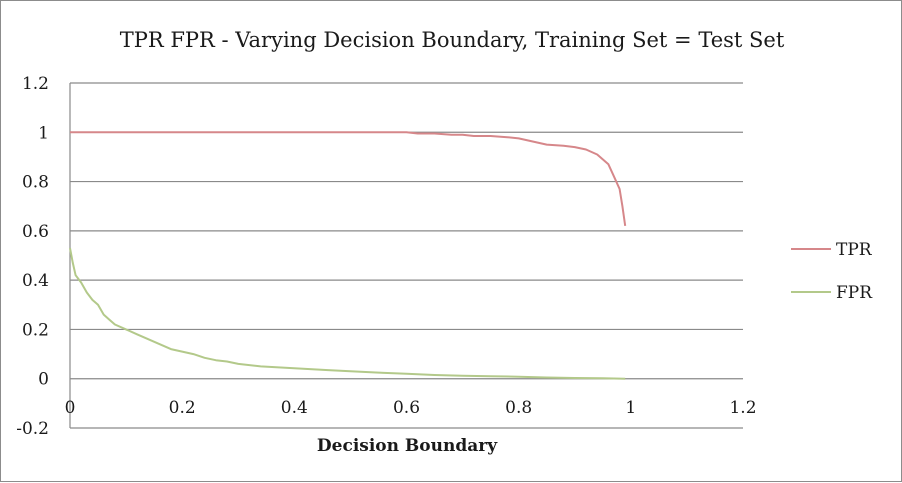  I want to click on y-tick-label: 0.2, so click(35, 330).